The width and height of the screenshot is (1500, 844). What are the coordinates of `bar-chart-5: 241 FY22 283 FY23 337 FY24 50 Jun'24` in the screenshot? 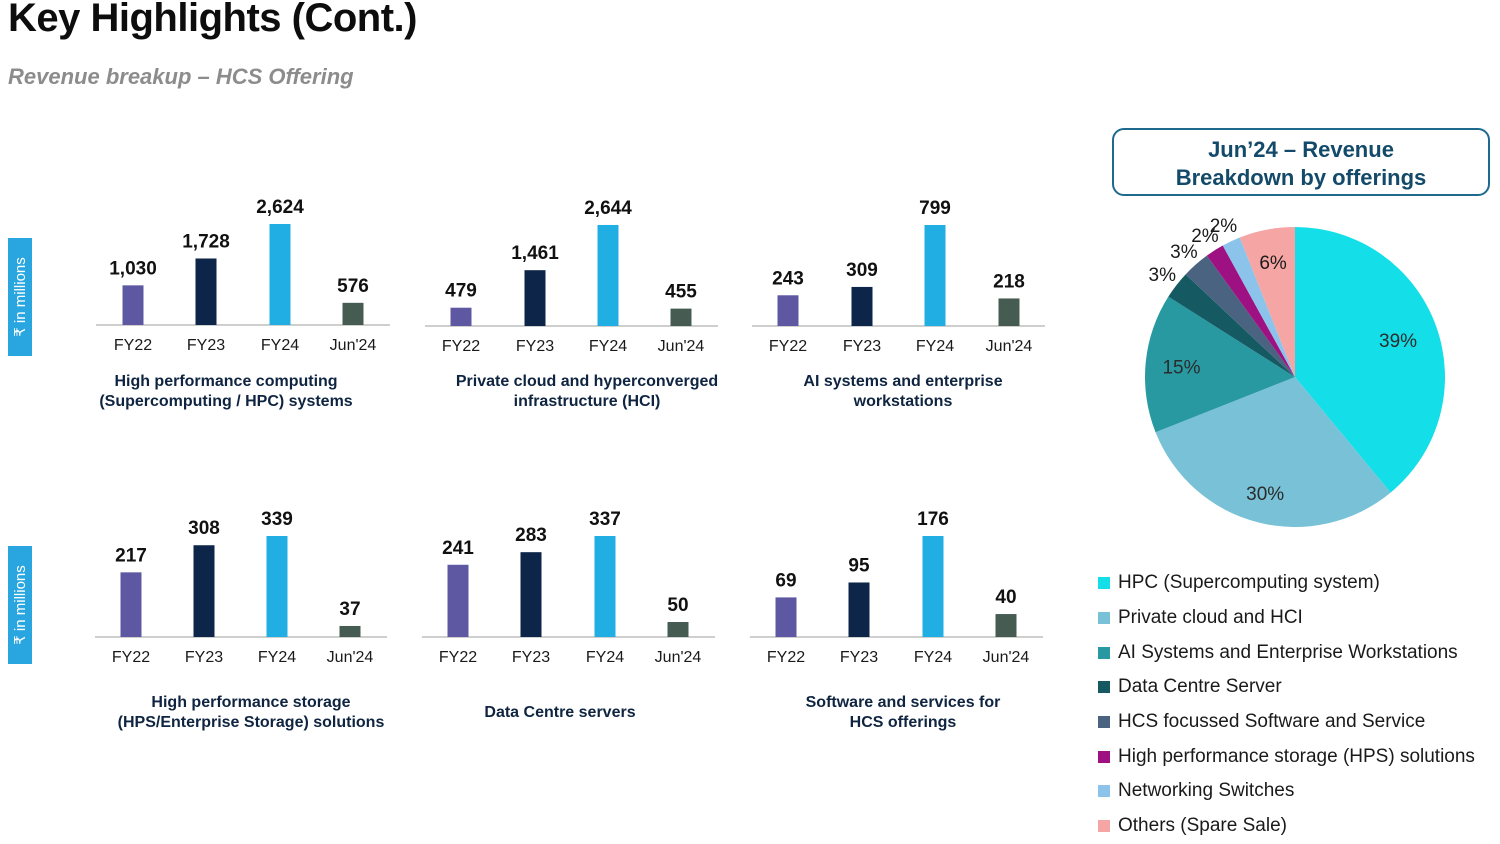 It's located at (568, 587).